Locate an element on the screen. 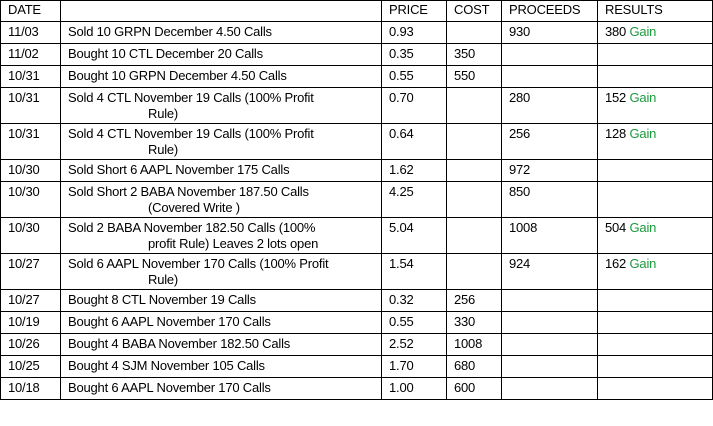 This screenshot has height=426, width=713. header-price: PRICE is located at coordinates (414, 11).